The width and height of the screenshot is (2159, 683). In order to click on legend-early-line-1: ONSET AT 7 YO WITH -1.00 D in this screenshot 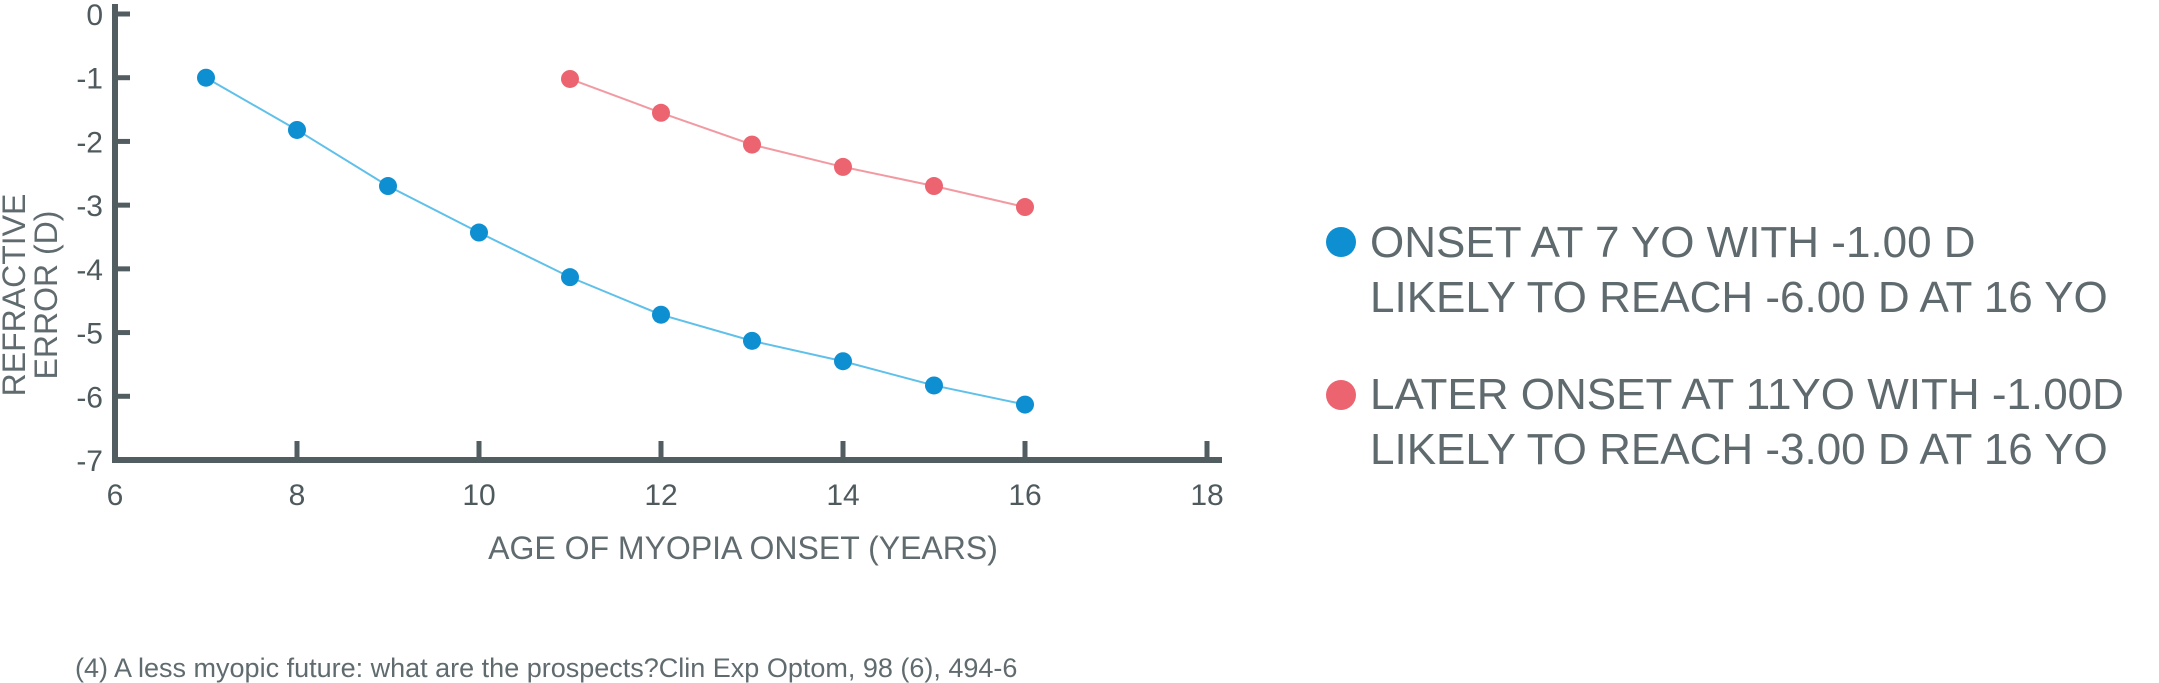, I will do `click(1673, 242)`.